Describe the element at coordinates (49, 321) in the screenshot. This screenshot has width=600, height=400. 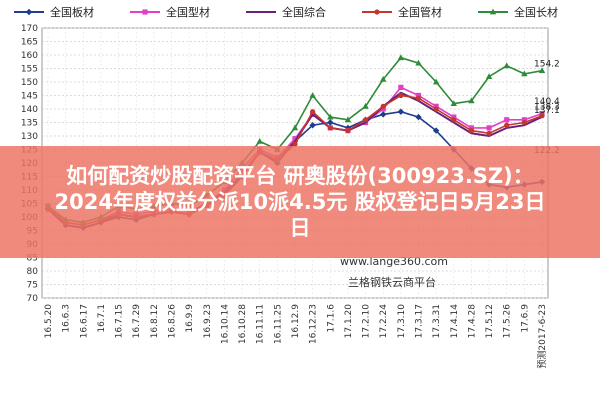
I see `x-tick-label: 16.5.20` at that location.